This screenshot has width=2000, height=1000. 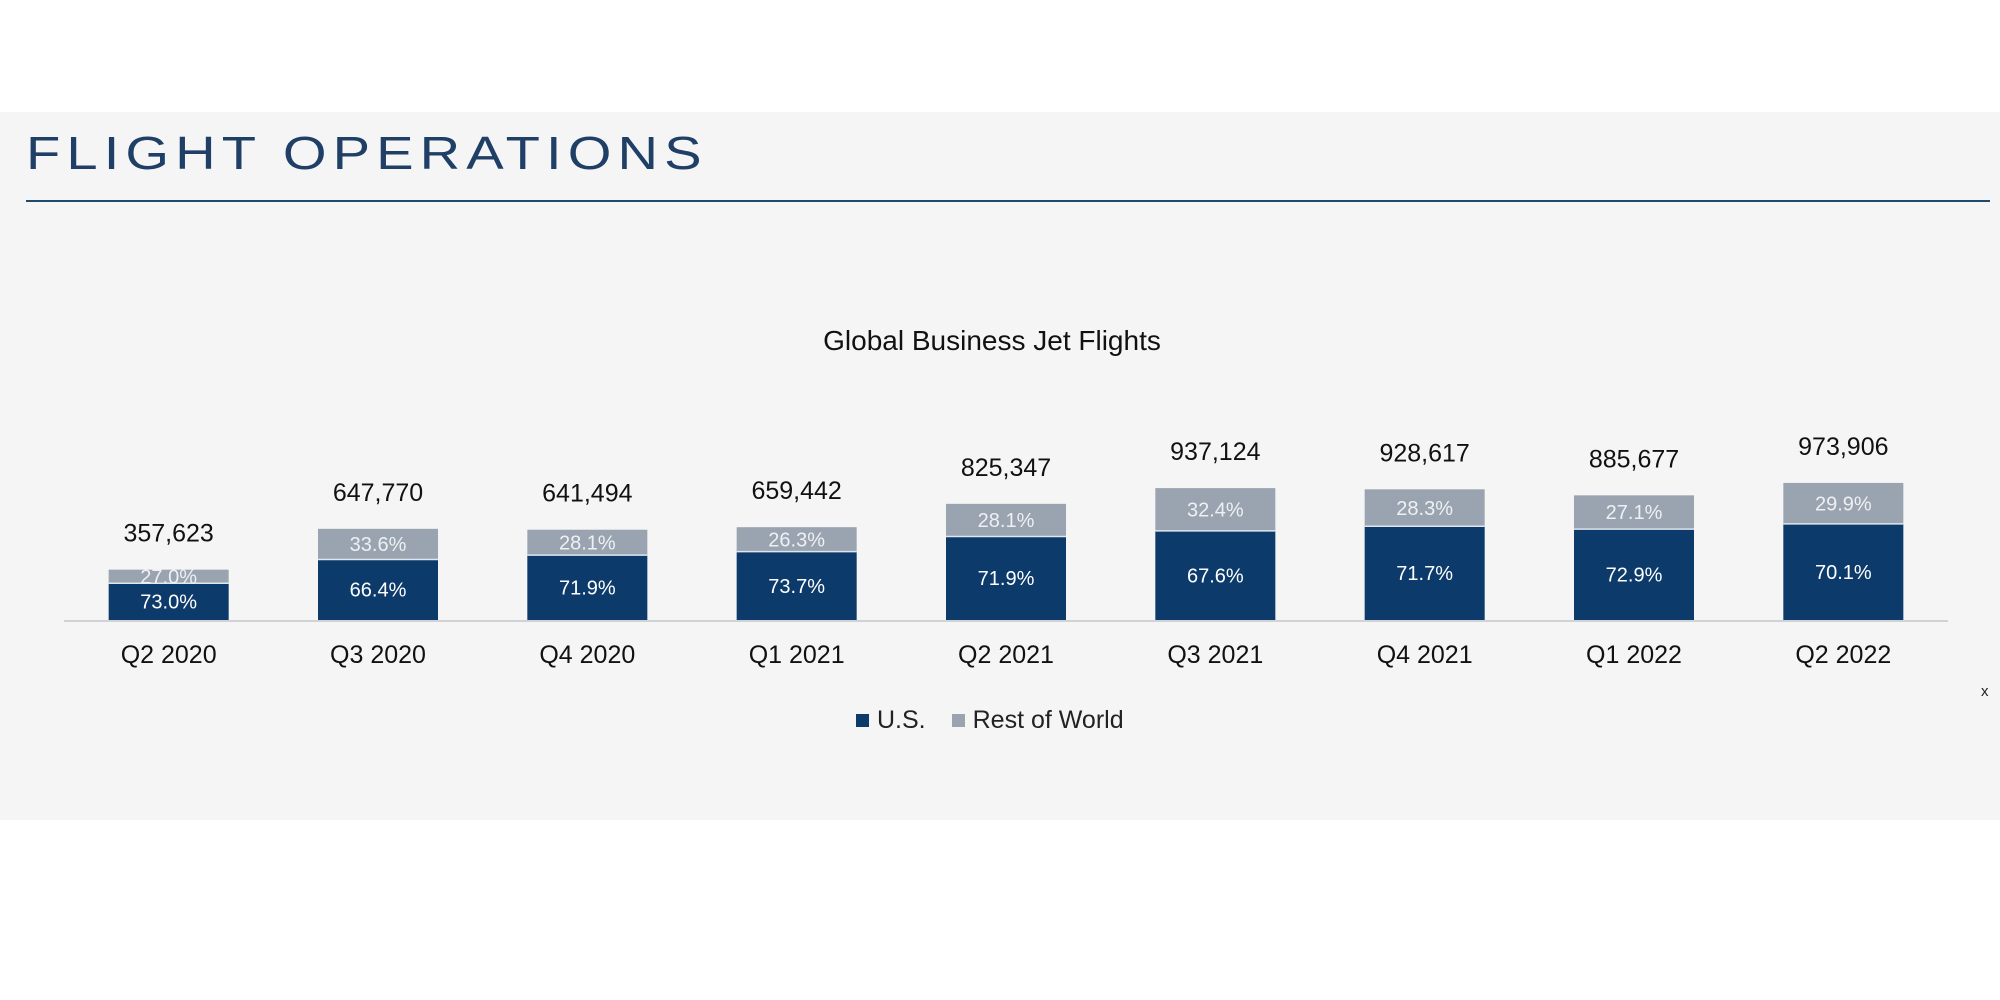 I want to click on data-label-us: 66.4%, so click(x=378, y=591).